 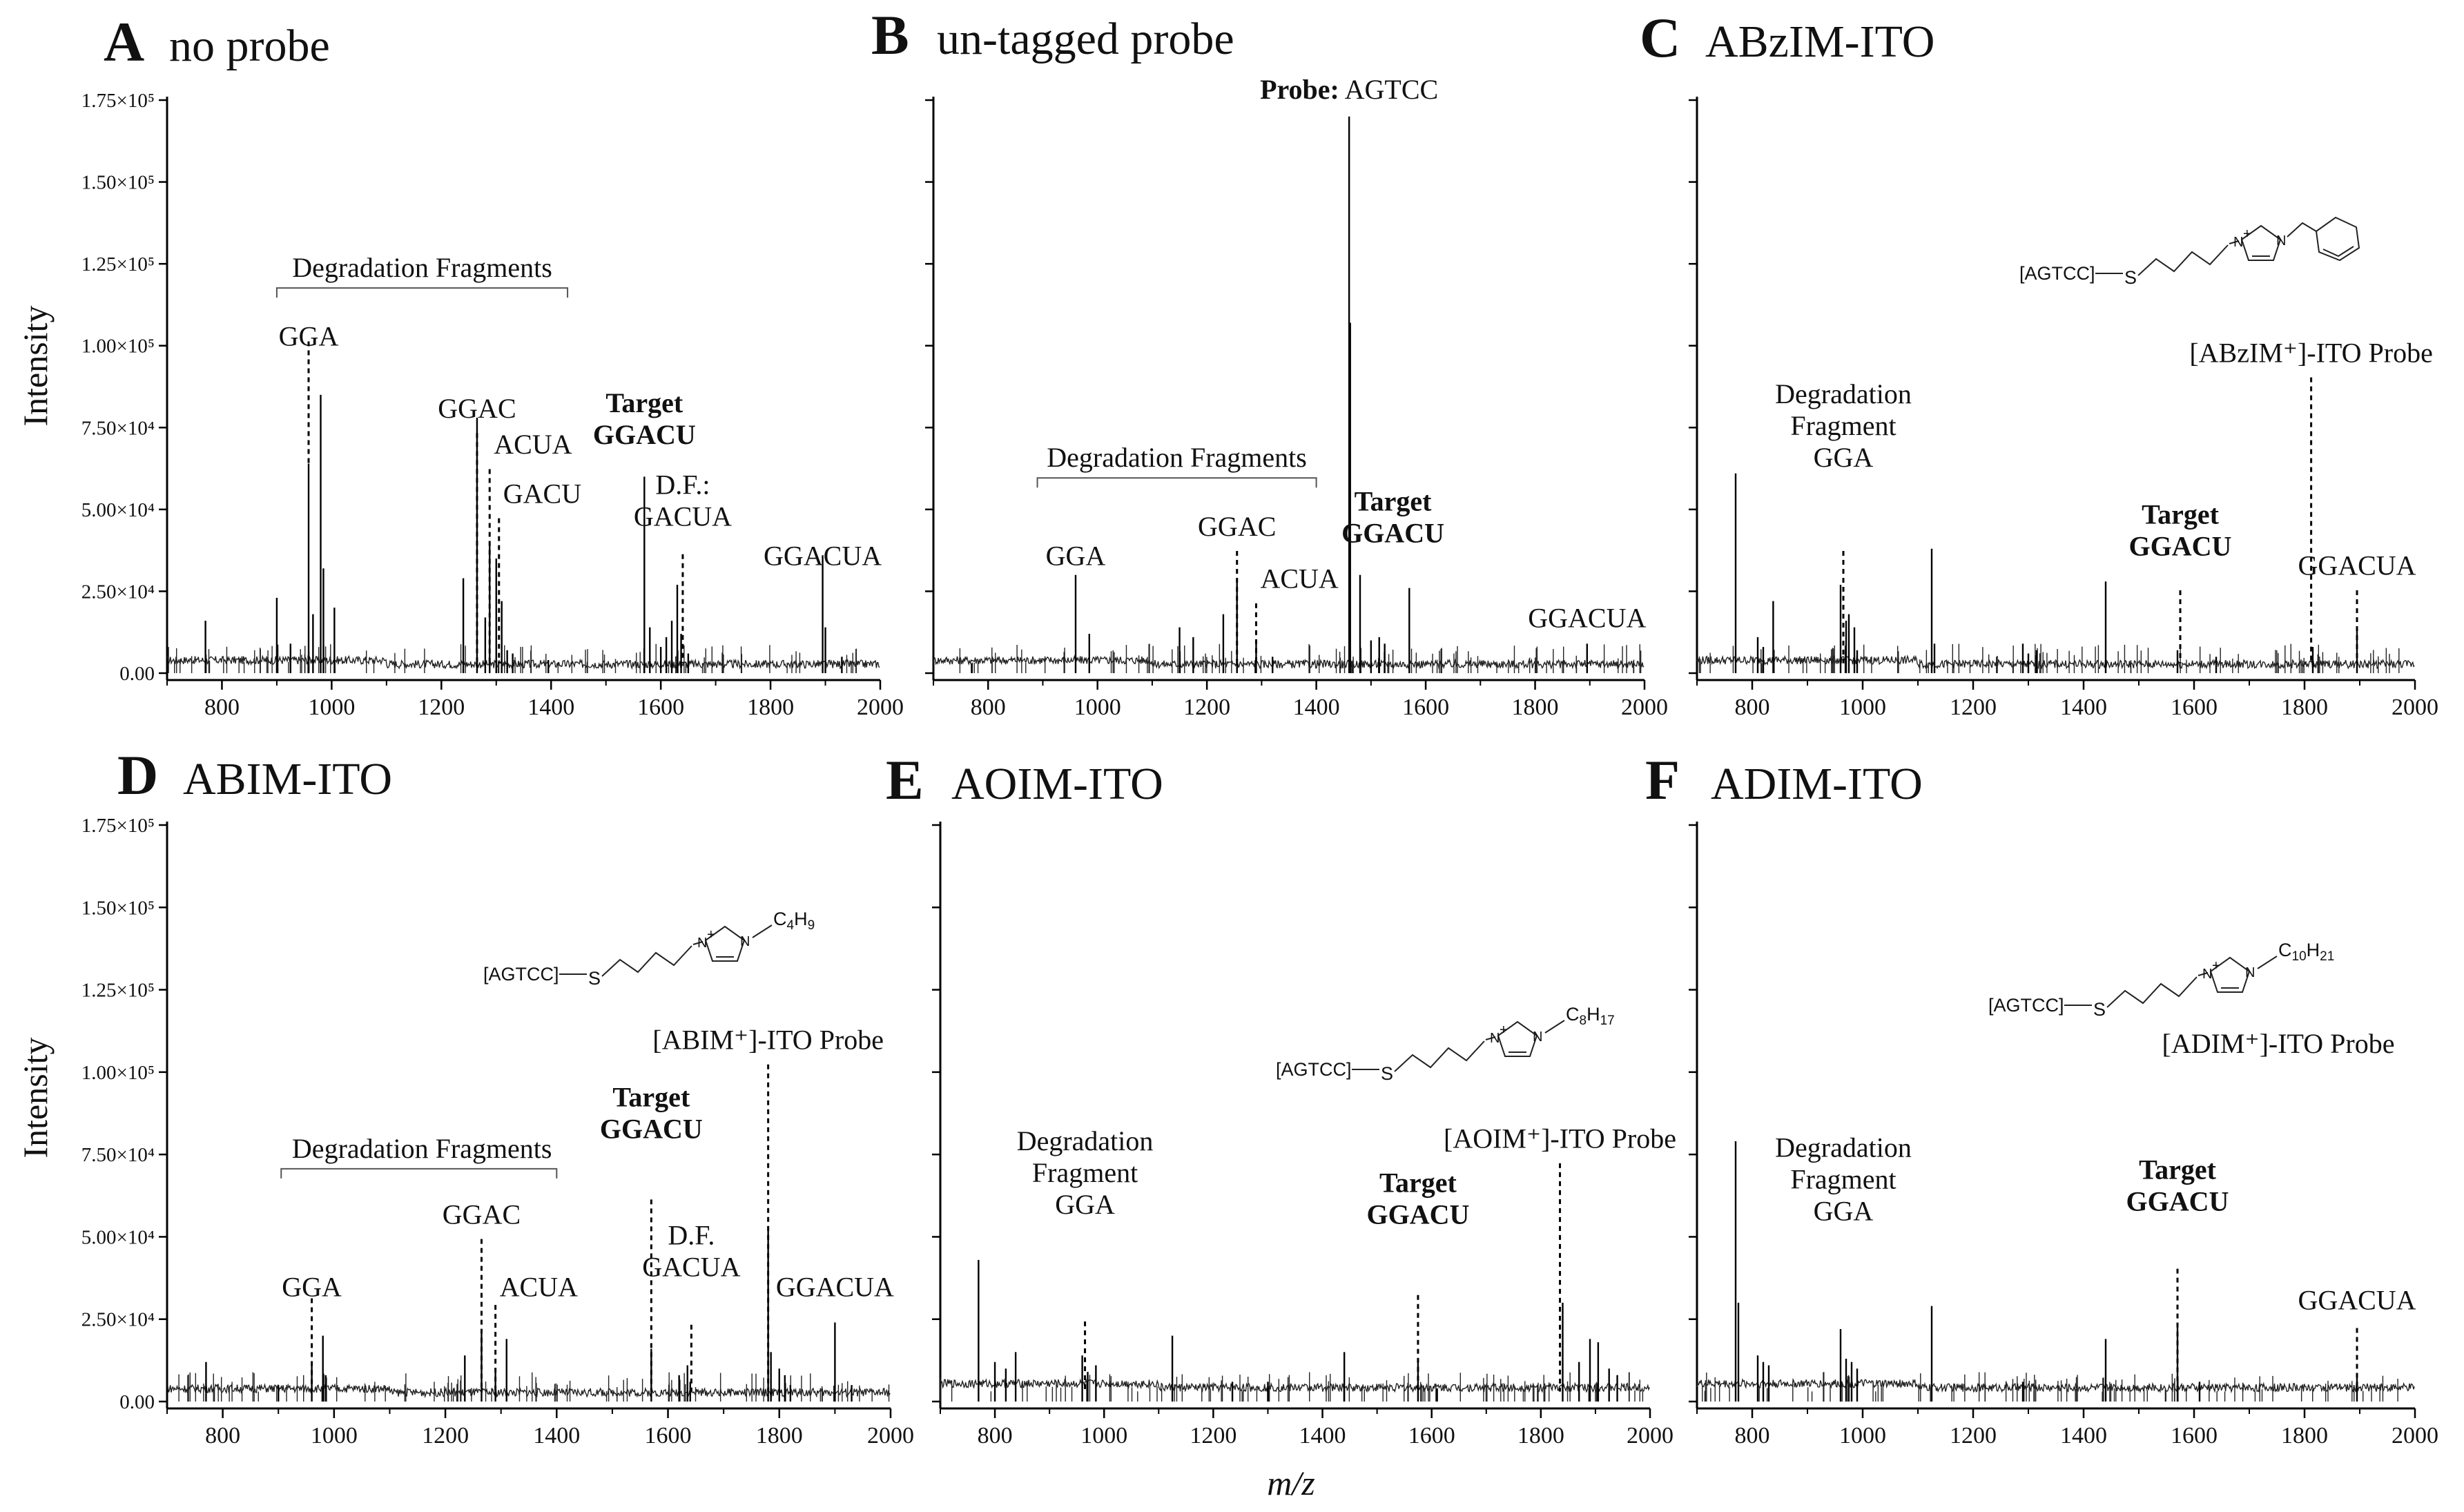 I want to click on structure: [AGTCC] SN+ N, so click(x=2189, y=252).